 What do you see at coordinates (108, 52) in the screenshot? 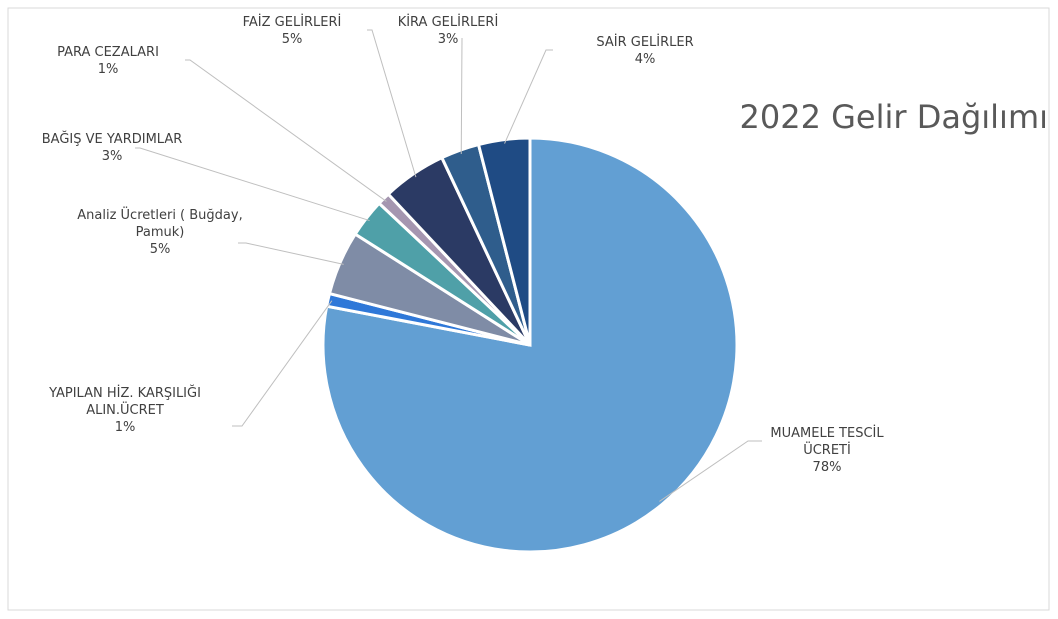
I see `category-label: PARA CEZALARI` at bounding box center [108, 52].